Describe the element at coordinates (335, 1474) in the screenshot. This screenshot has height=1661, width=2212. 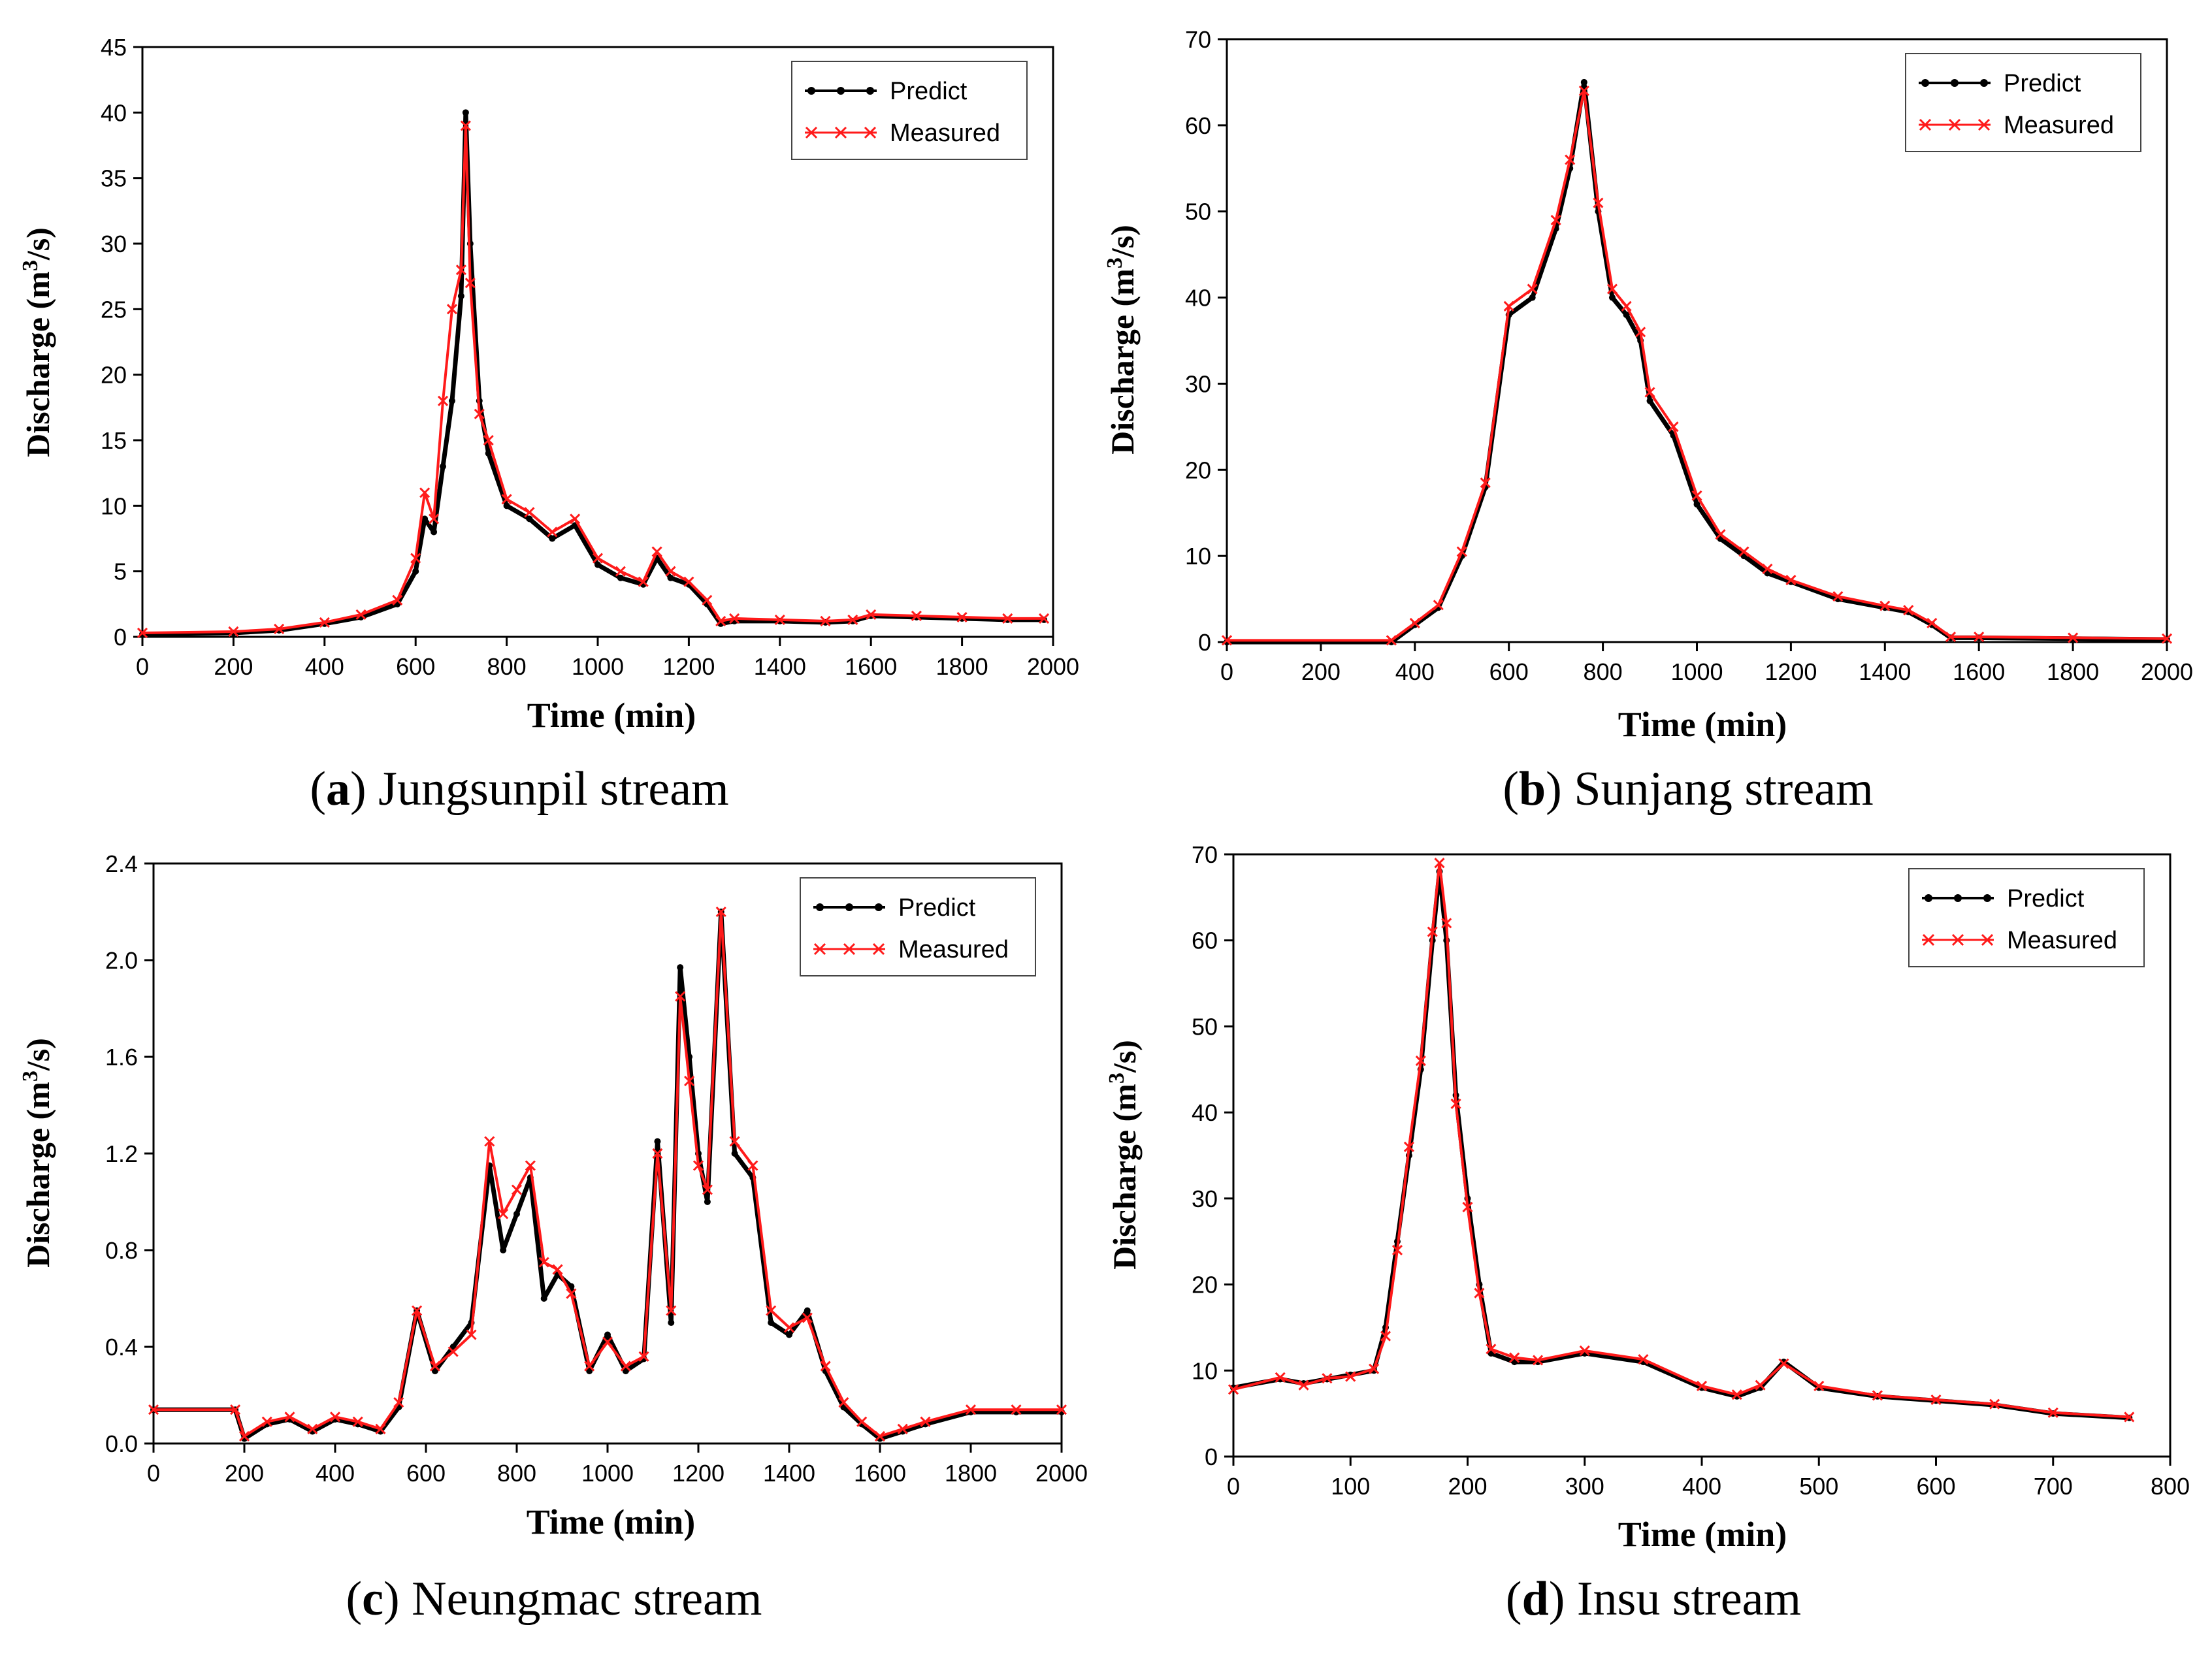
I see `x-tick-label: 400` at that location.